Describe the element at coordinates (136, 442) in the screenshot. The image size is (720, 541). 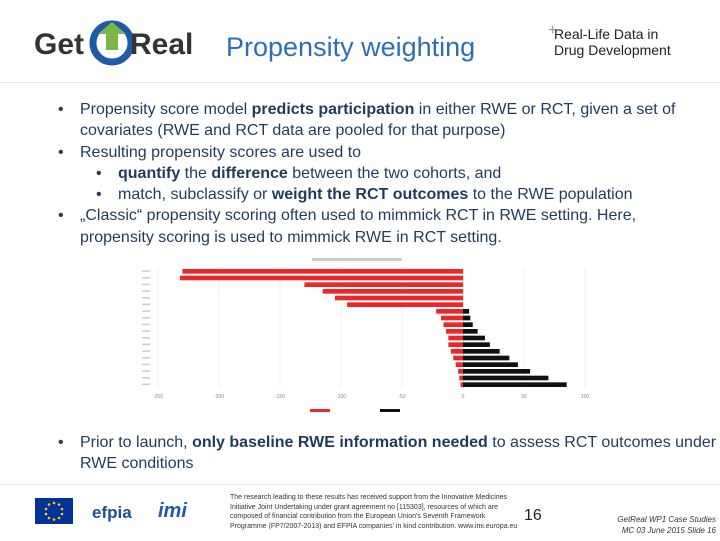
I see `bottom-bullet-part-0: Prior to launch,` at that location.